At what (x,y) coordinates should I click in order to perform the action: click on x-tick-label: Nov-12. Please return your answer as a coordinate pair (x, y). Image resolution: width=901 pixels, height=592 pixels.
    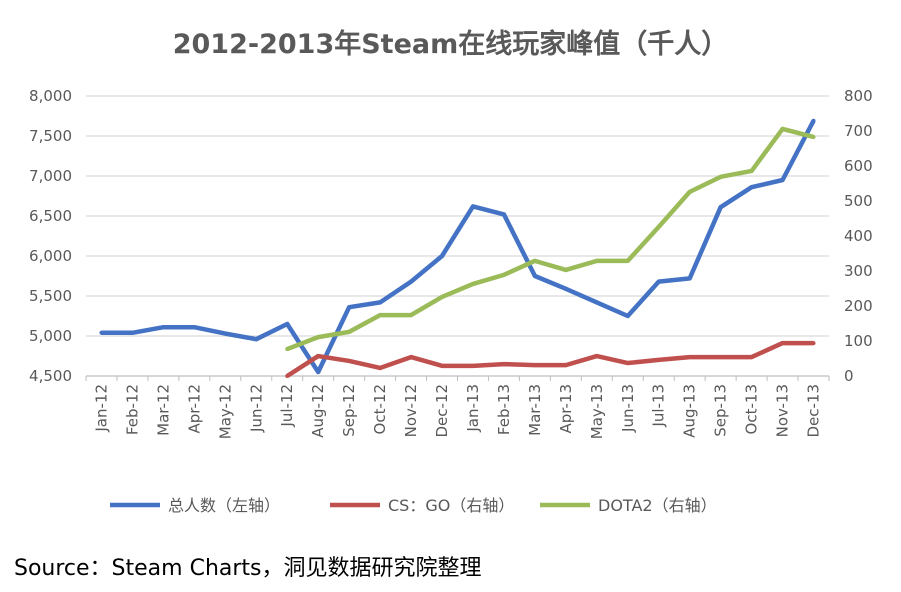
    Looking at the image, I should click on (411, 410).